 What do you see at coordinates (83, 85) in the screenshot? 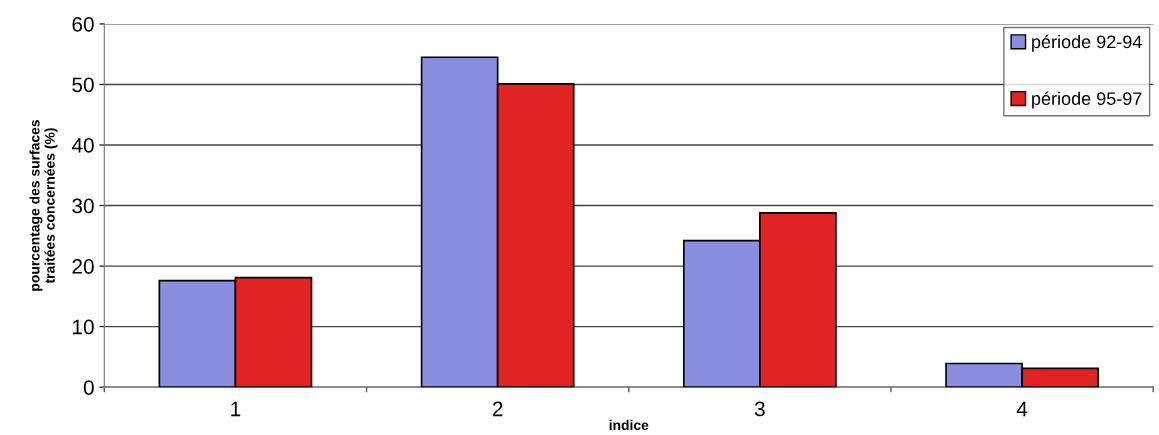
I see `y-tick-label: 50` at bounding box center [83, 85].